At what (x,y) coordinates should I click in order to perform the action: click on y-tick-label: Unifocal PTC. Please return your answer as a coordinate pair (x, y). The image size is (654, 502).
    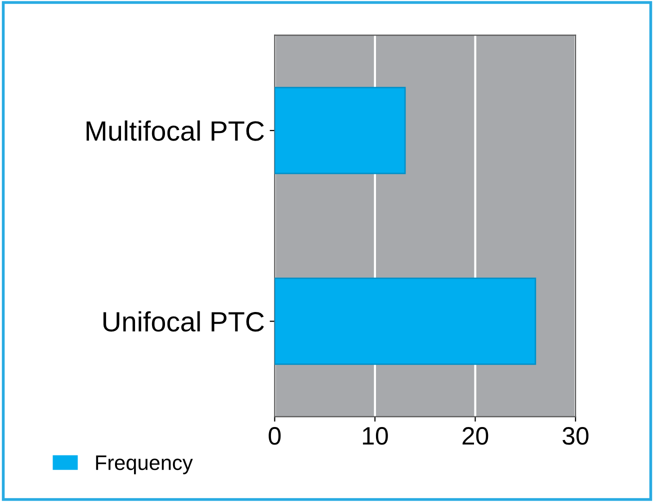
    Looking at the image, I should click on (183, 321).